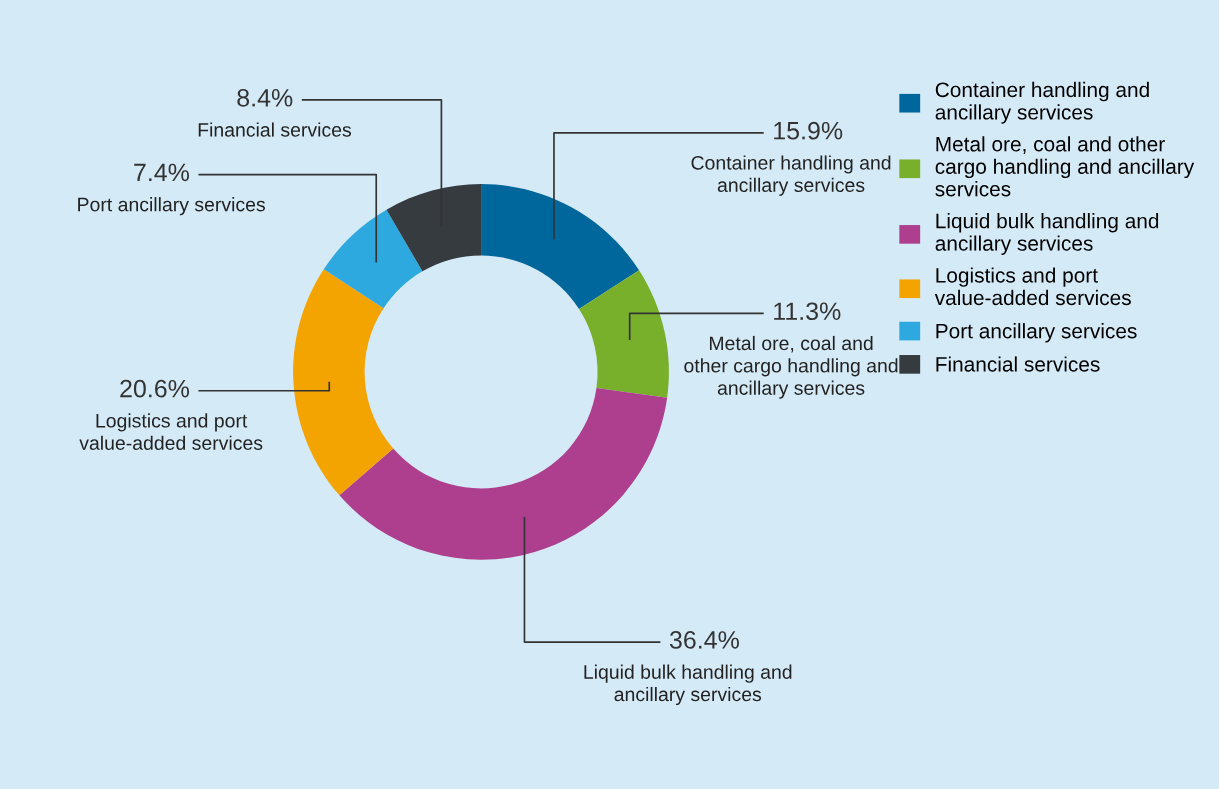  Describe the element at coordinates (1042, 102) in the screenshot. I see `legend-label: Container handling and ancillary services` at that location.